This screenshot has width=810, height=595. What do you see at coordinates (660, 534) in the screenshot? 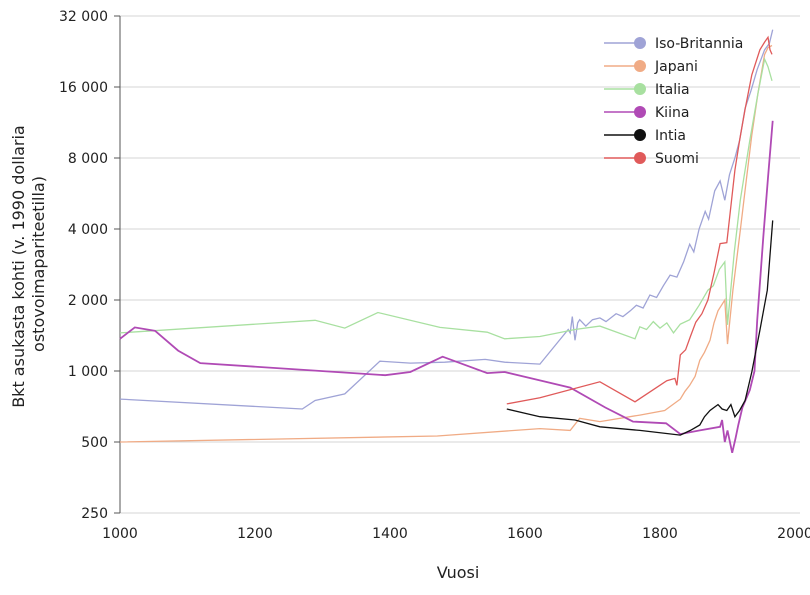
I see `x-tick-label: 1800` at bounding box center [660, 534].